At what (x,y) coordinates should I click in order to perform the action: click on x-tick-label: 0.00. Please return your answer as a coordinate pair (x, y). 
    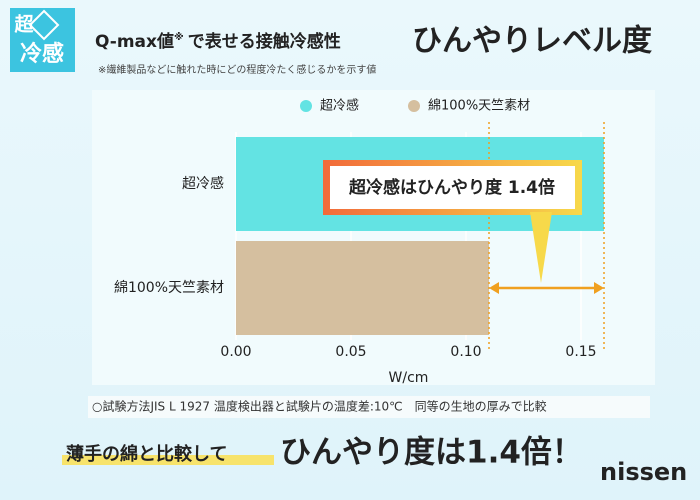
    Looking at the image, I should click on (235, 352).